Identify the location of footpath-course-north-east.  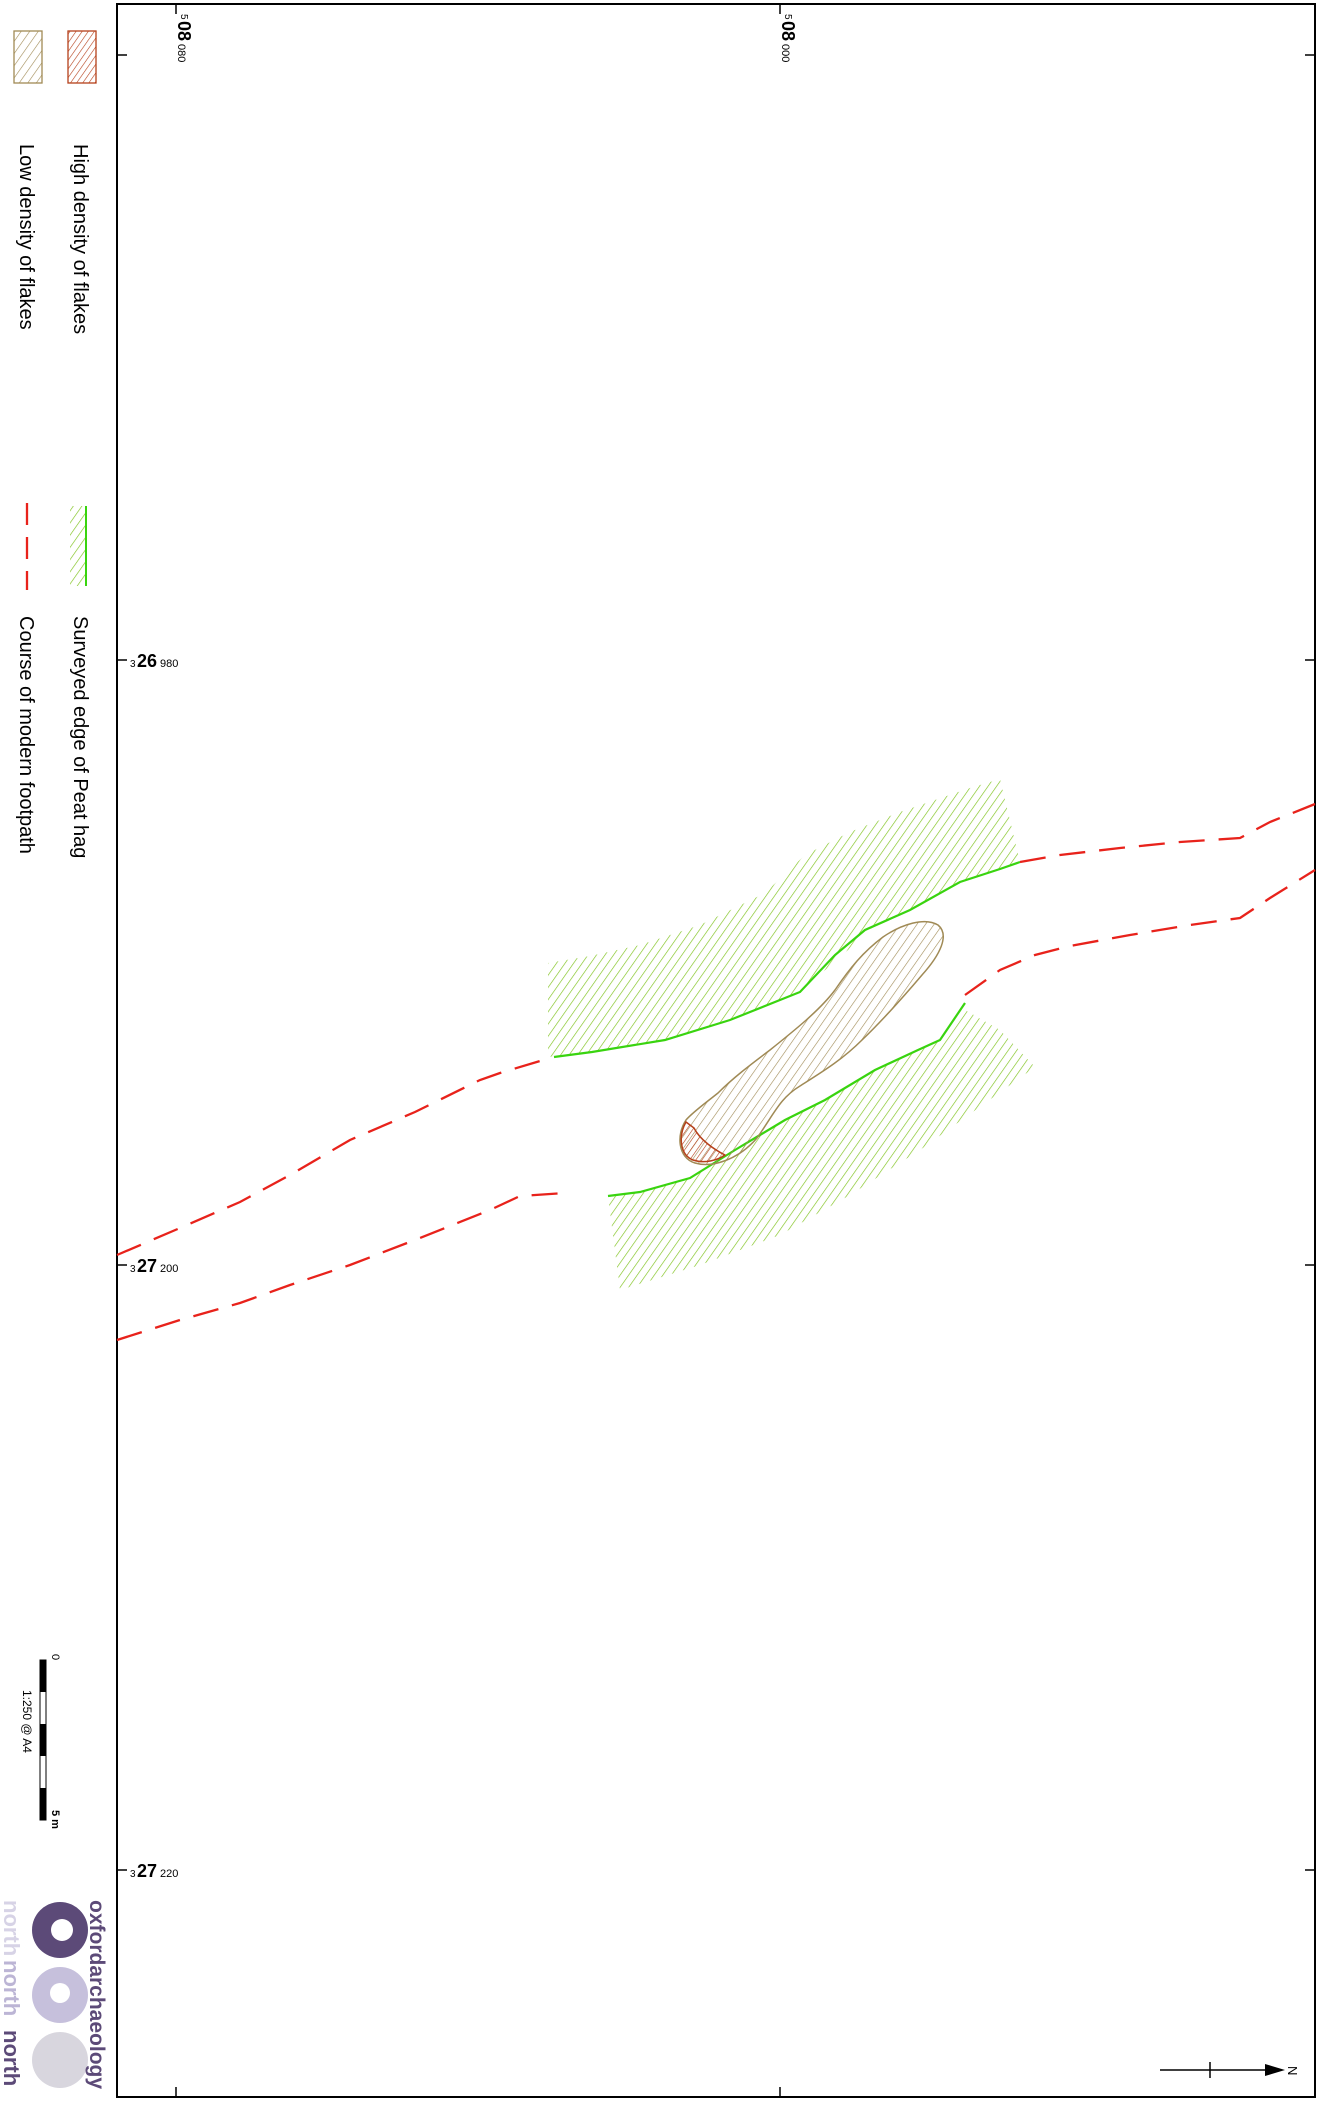
(1167, 833).